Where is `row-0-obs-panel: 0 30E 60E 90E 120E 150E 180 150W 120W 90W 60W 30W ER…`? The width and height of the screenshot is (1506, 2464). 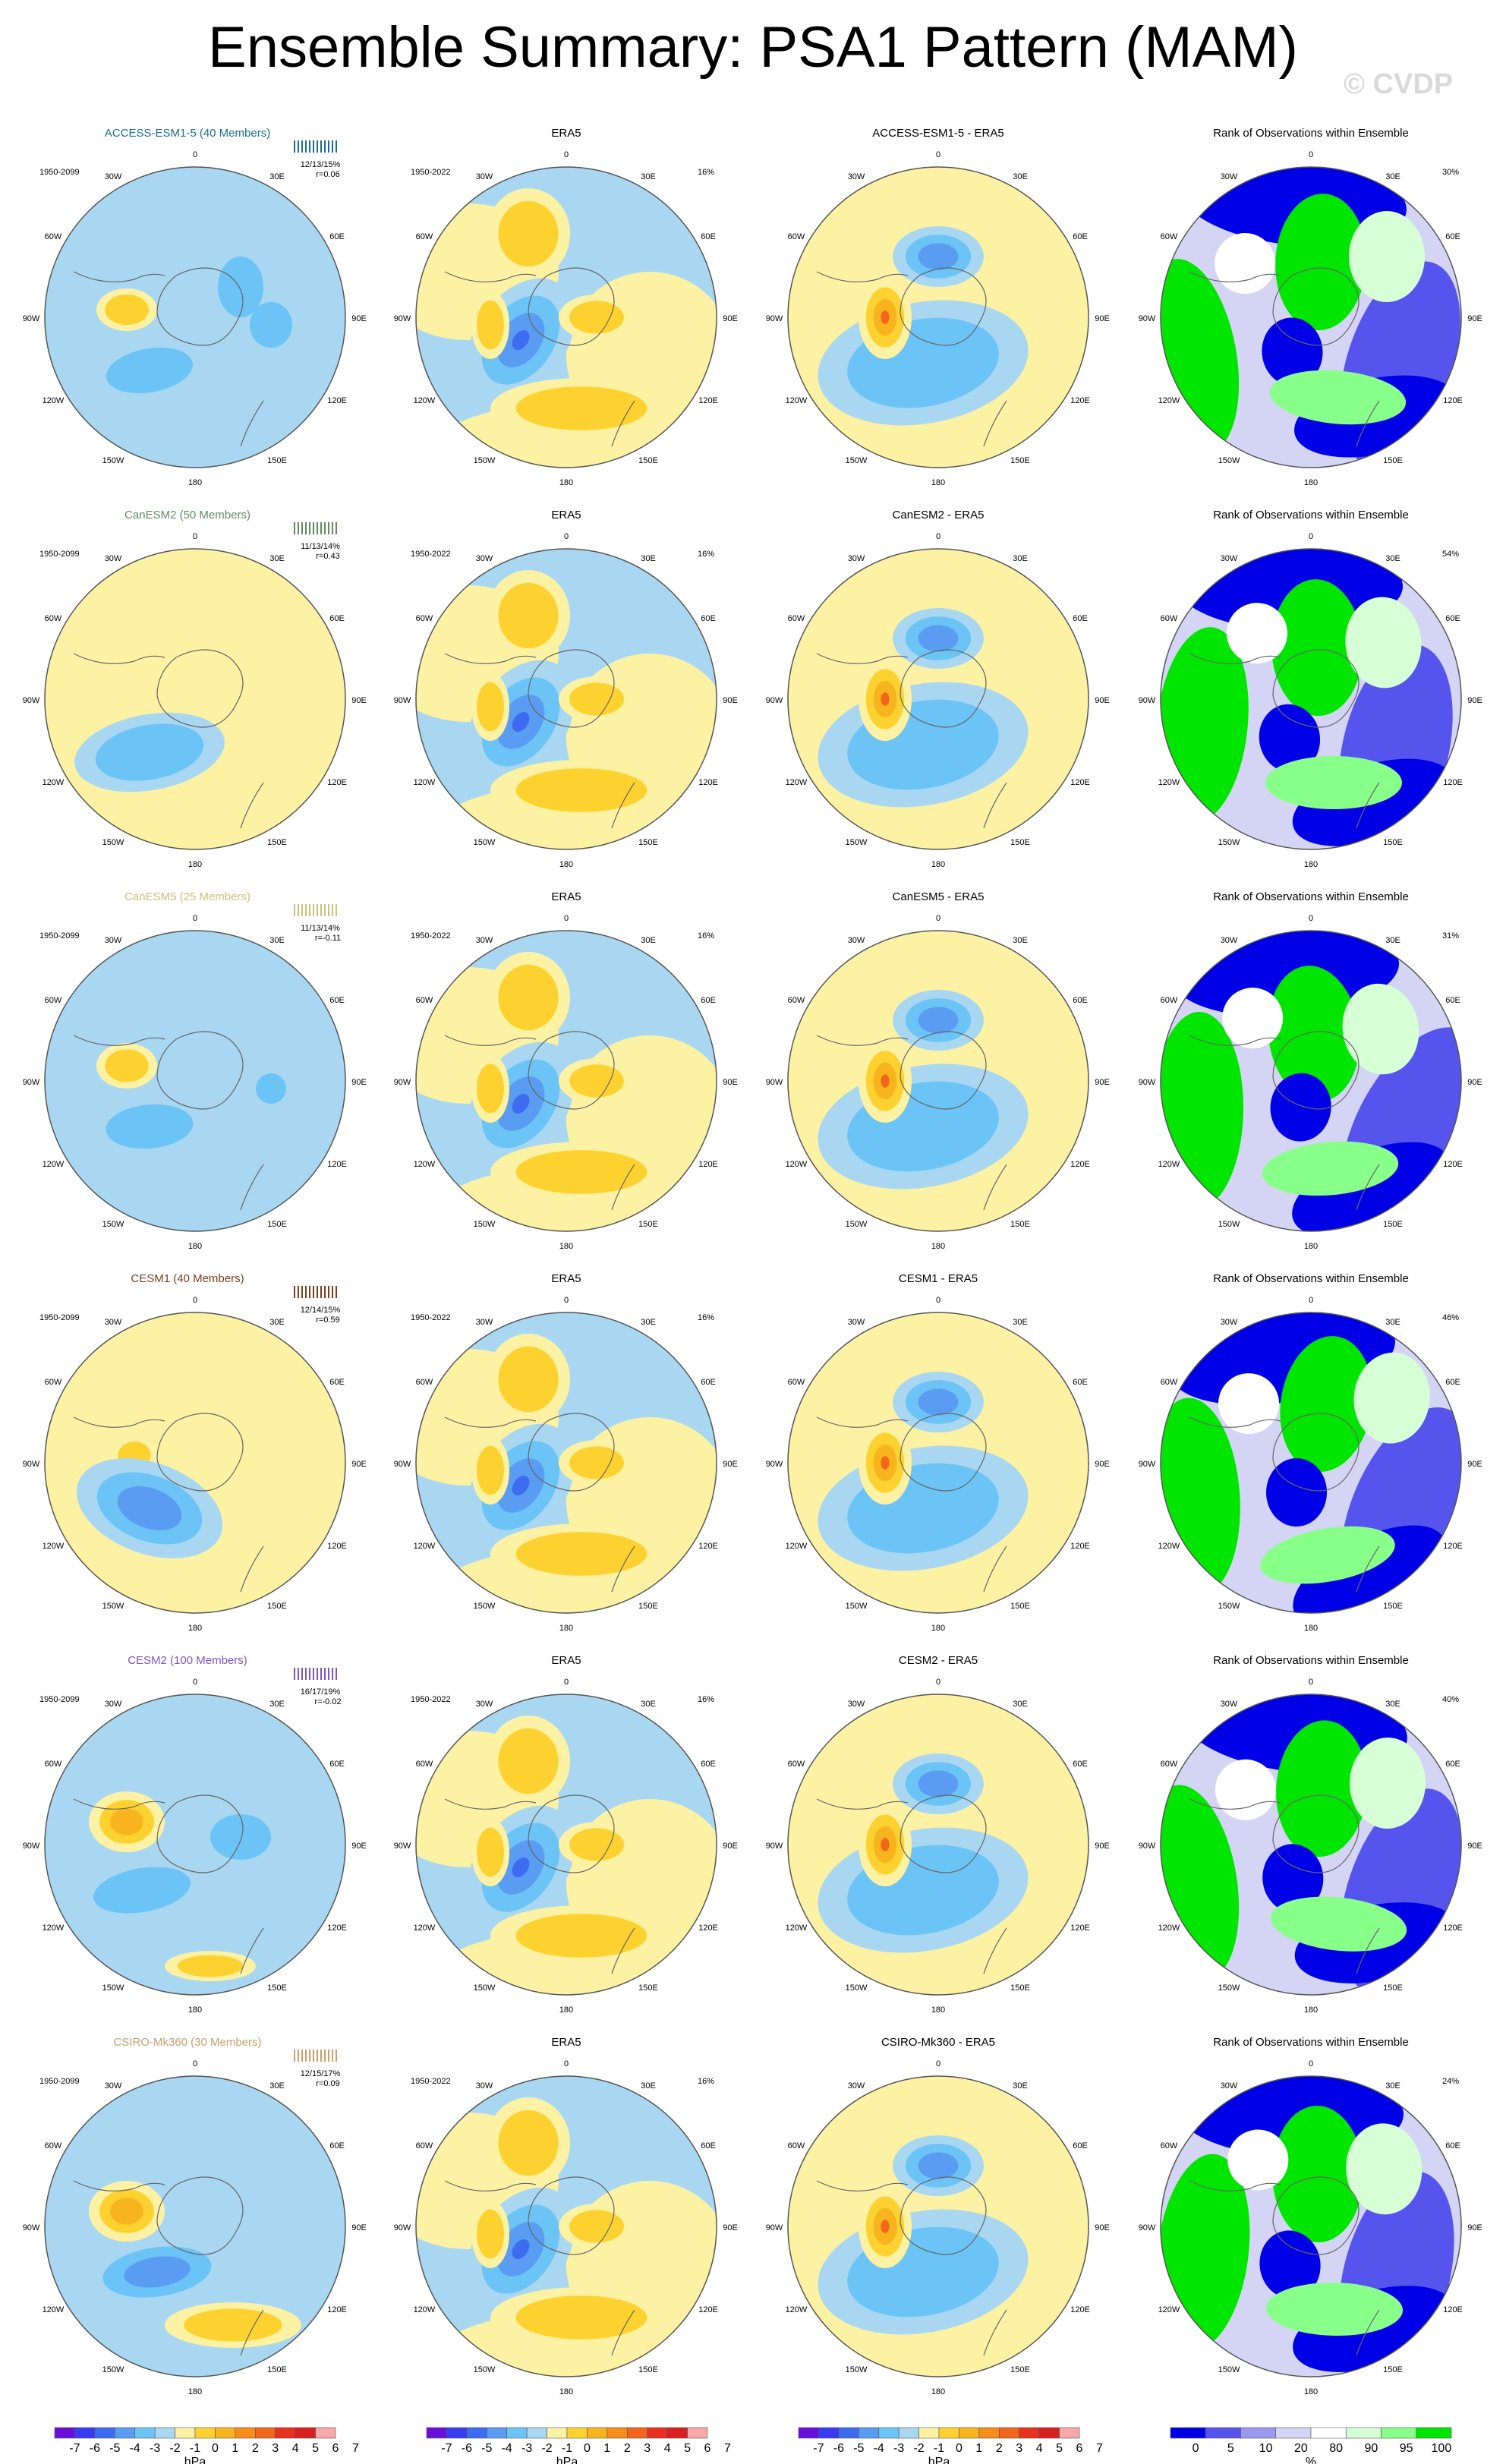 row-0-obs-panel: 0 30E 60E 90E 120E 150E 180 150W 120W 90W 60W 30W ER… is located at coordinates (566, 307).